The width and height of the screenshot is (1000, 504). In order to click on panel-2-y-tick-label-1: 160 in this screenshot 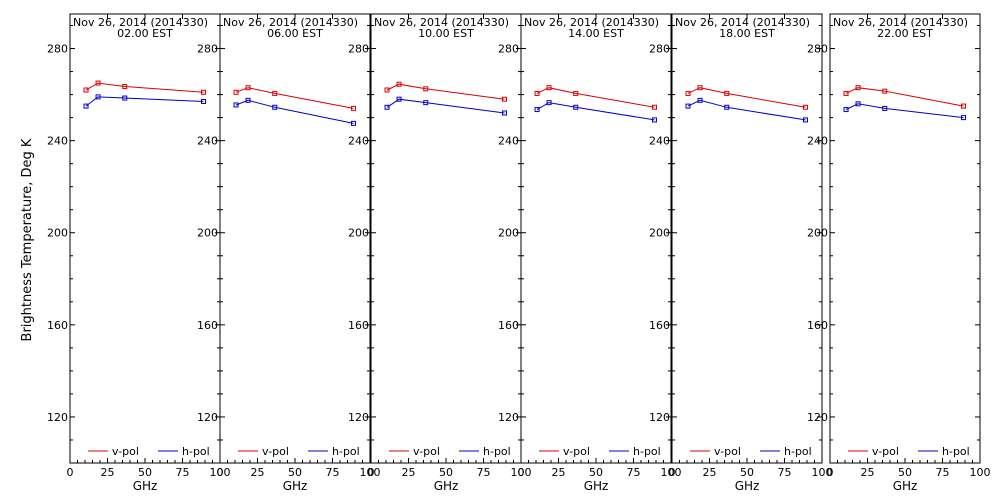, I will do `click(207, 325)`.